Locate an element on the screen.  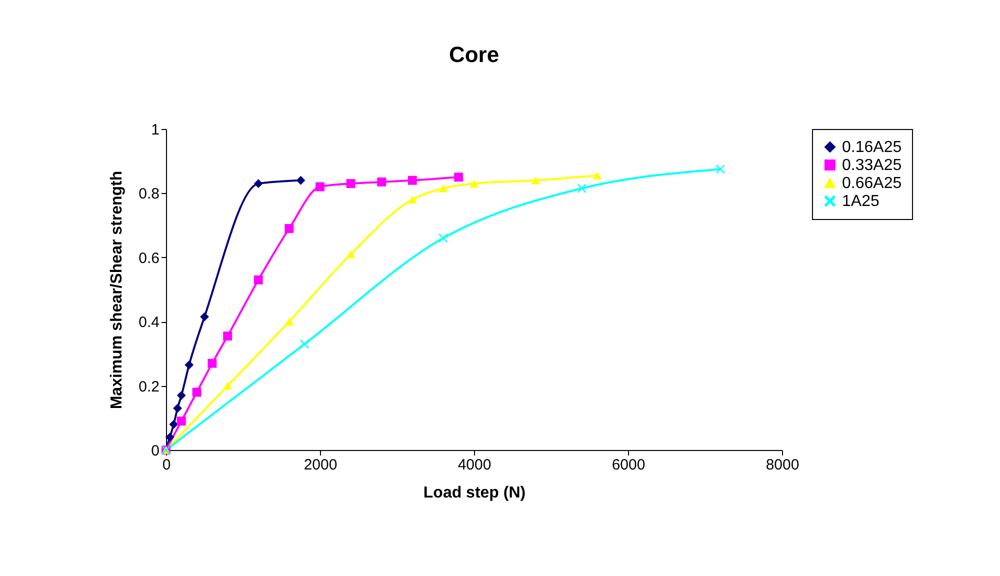
y-tick-label: 0.2 is located at coordinates (149, 387).